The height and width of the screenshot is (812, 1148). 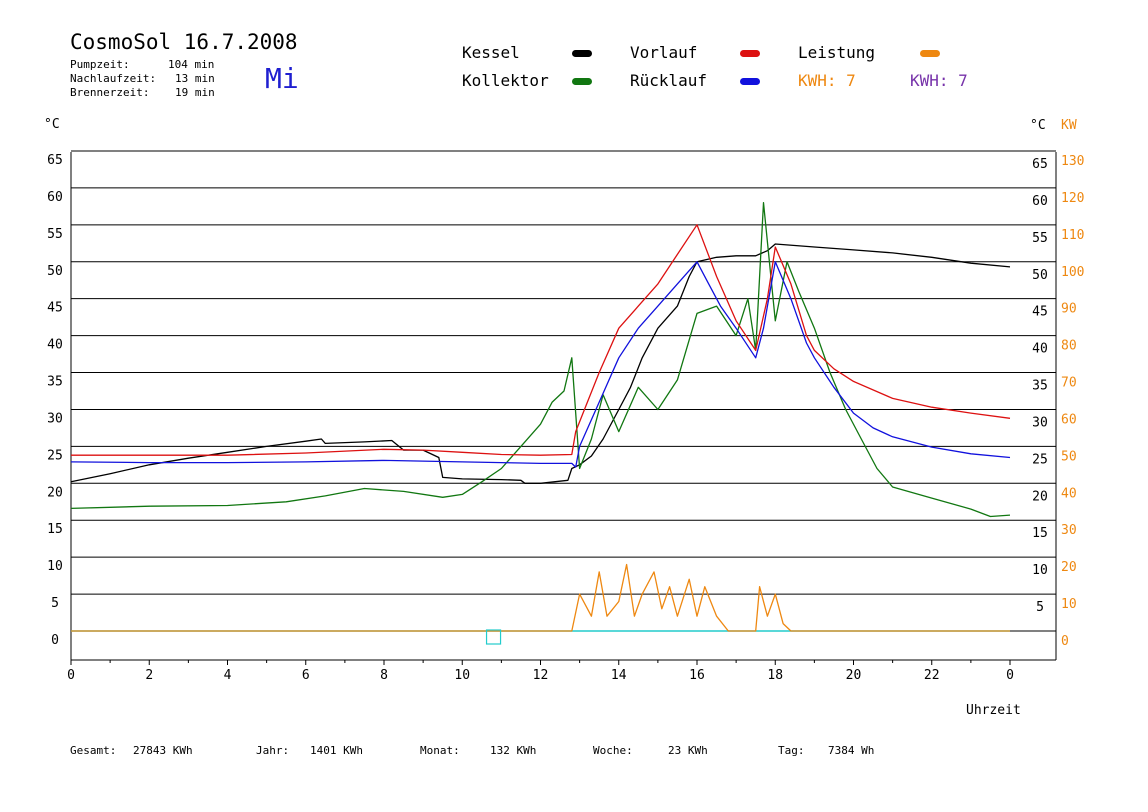 I want to click on marker-square, so click(x=493, y=637).